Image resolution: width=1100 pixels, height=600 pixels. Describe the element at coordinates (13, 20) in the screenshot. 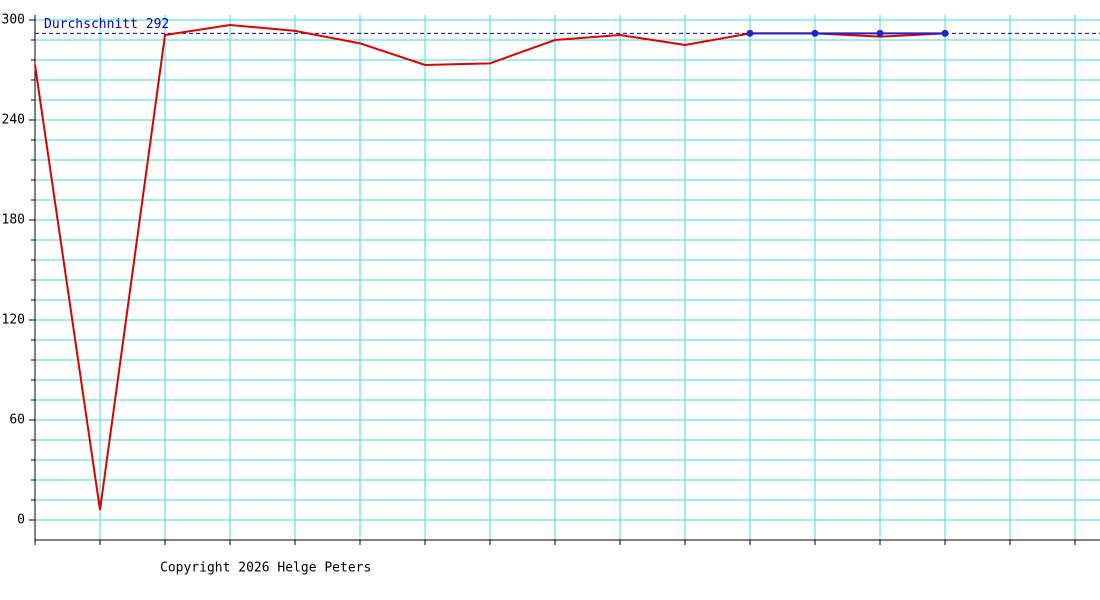

I see `y-tick-label: 300` at that location.